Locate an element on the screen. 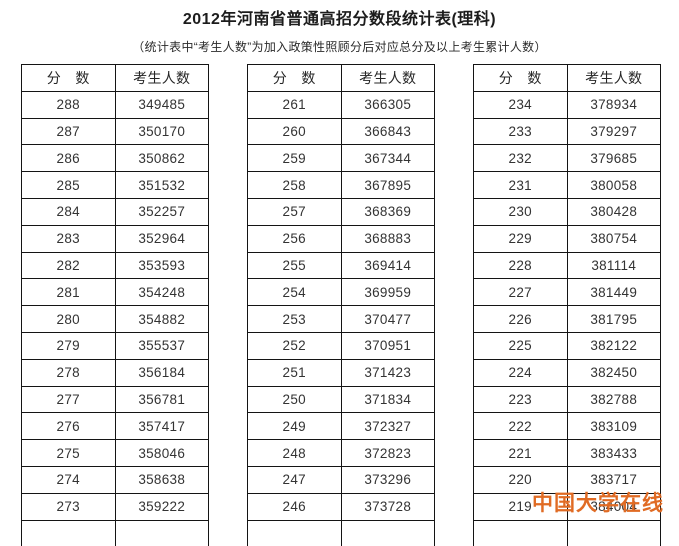  count-cell: 368369 is located at coordinates (387, 211).